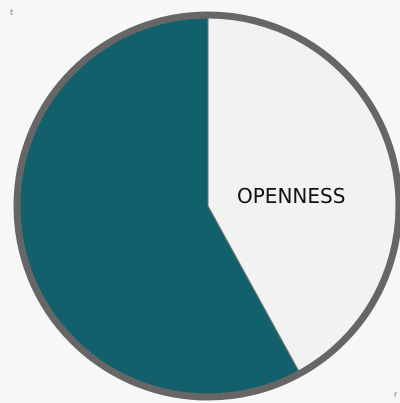  I want to click on slice-label: OPENNESS, so click(291, 196).